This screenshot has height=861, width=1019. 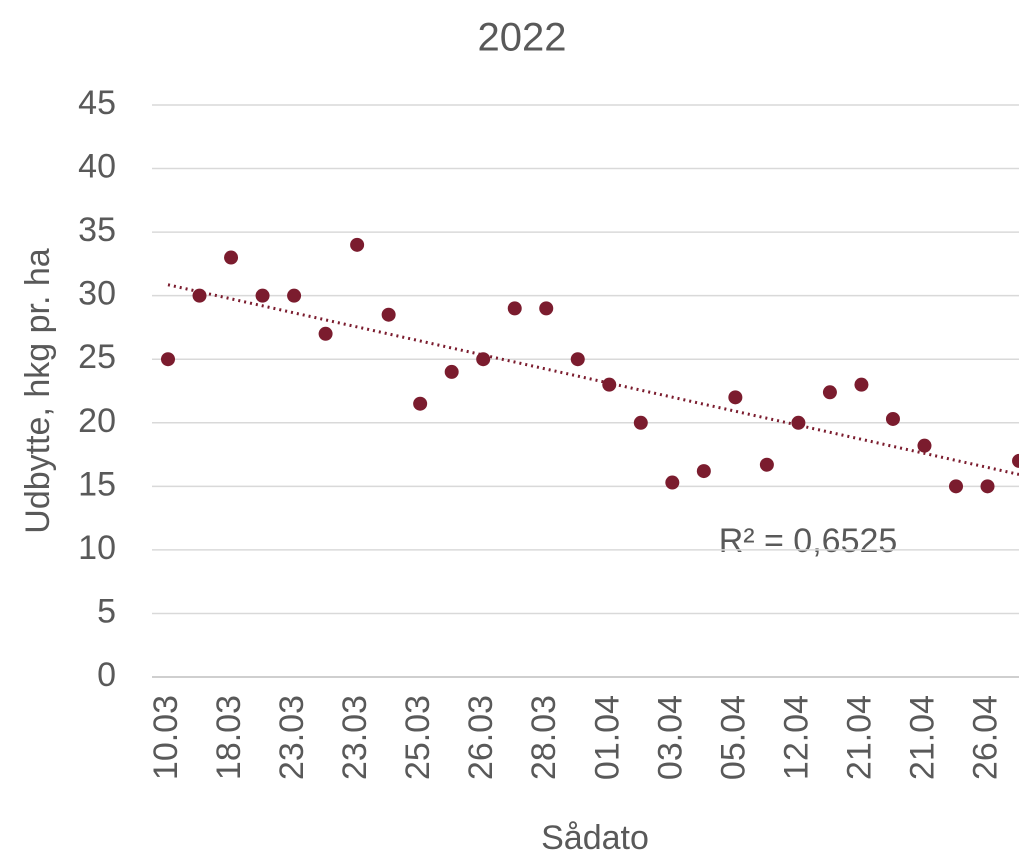 I want to click on y-tick-label: 10, so click(x=97, y=548).